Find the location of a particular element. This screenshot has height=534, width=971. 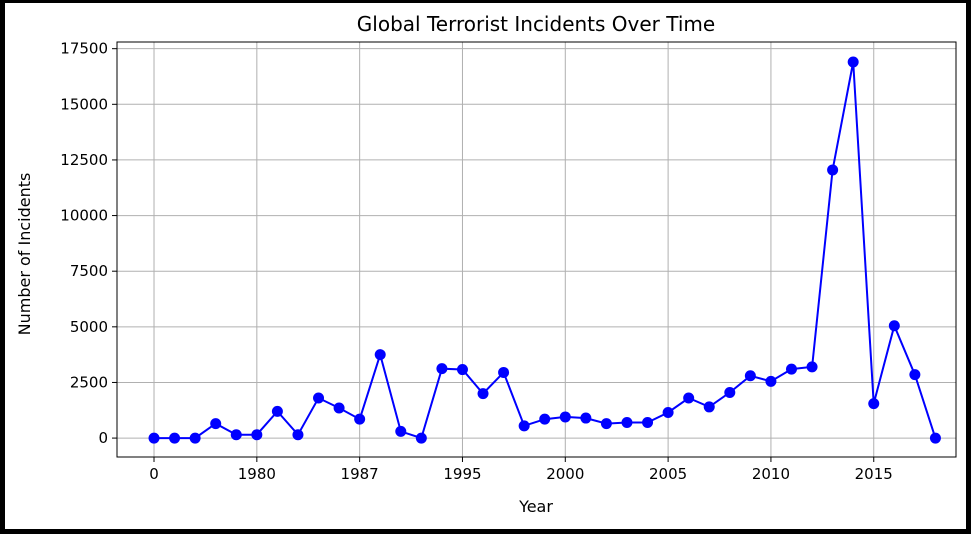

x-tick-label: 2000 is located at coordinates (565, 474).